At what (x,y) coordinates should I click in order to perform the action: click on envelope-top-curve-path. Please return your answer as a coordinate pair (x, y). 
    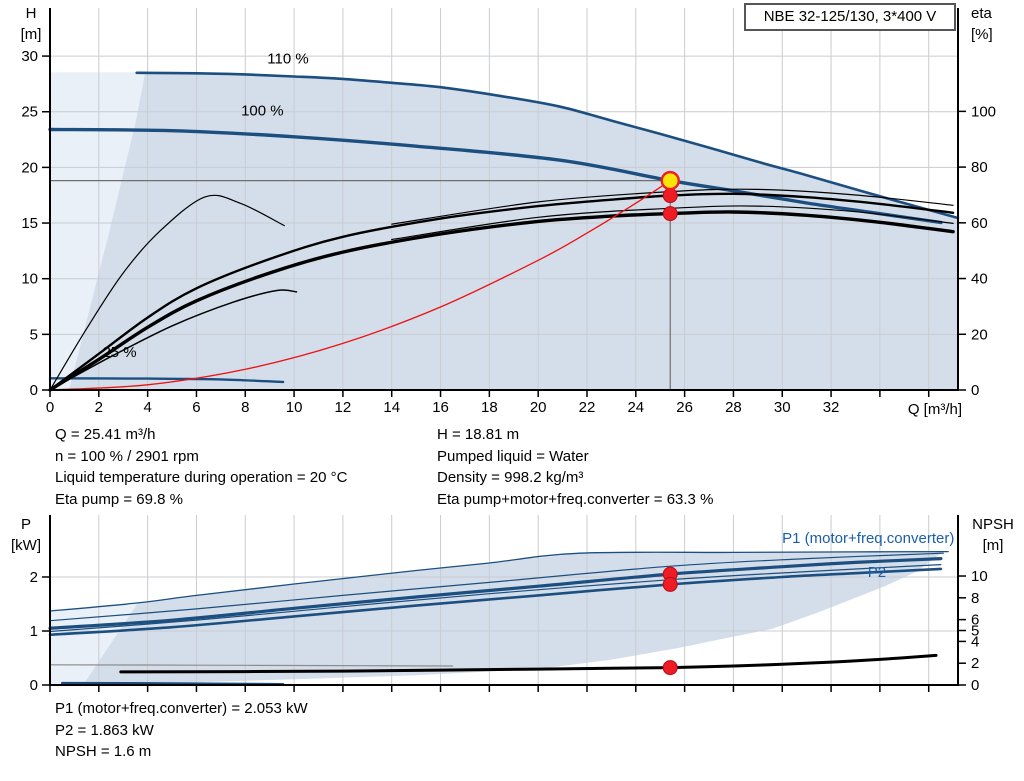
    Looking at the image, I should click on (499, 581).